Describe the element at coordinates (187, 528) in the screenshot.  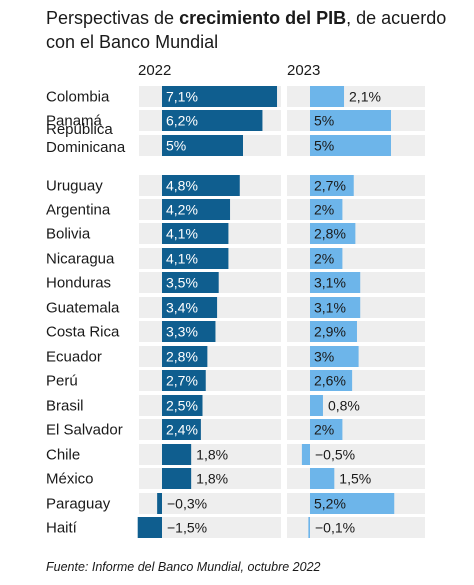
I see `data-label-2022: −1,5%` at that location.